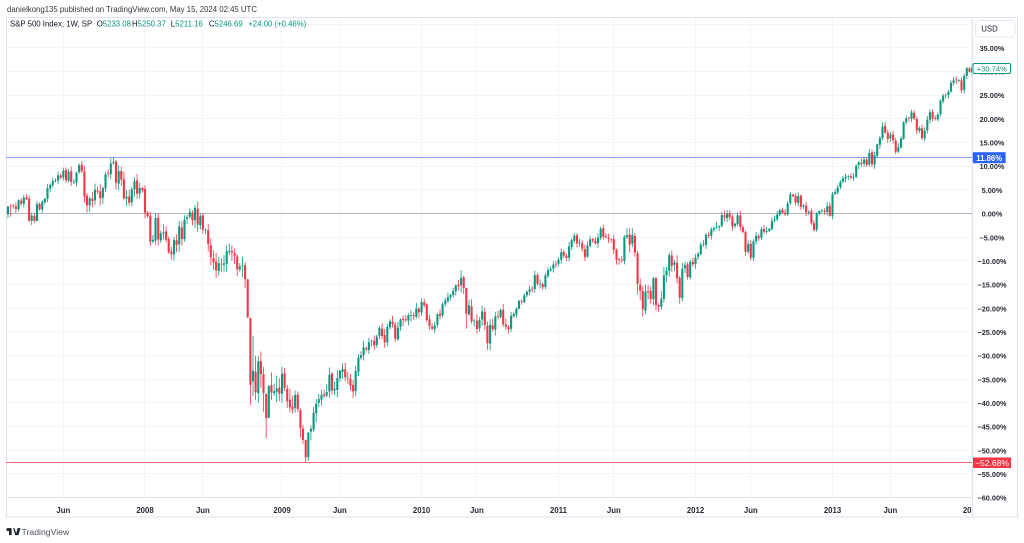 The height and width of the screenshot is (543, 1024). I want to click on svg-text: −52.68%, so click(992, 463).